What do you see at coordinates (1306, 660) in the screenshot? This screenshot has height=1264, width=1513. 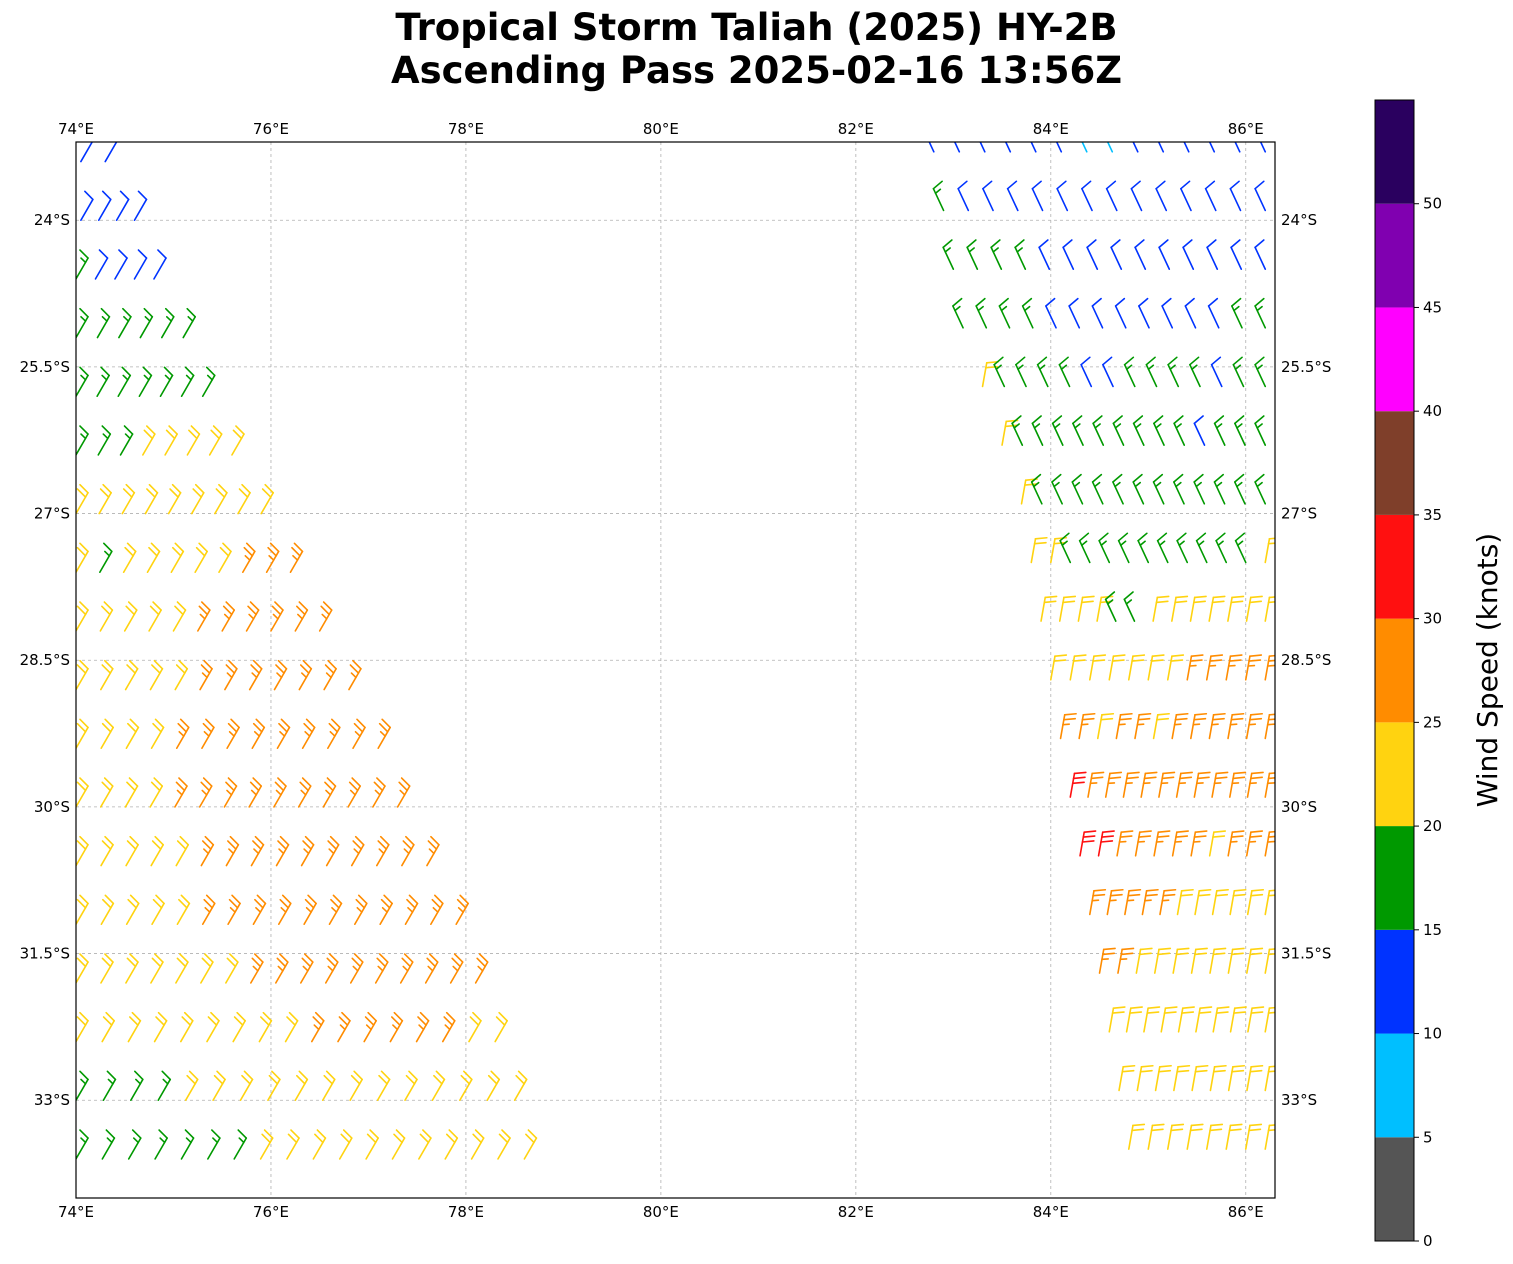 I see `lat-tick-label-right: 28.5°S` at bounding box center [1306, 660].